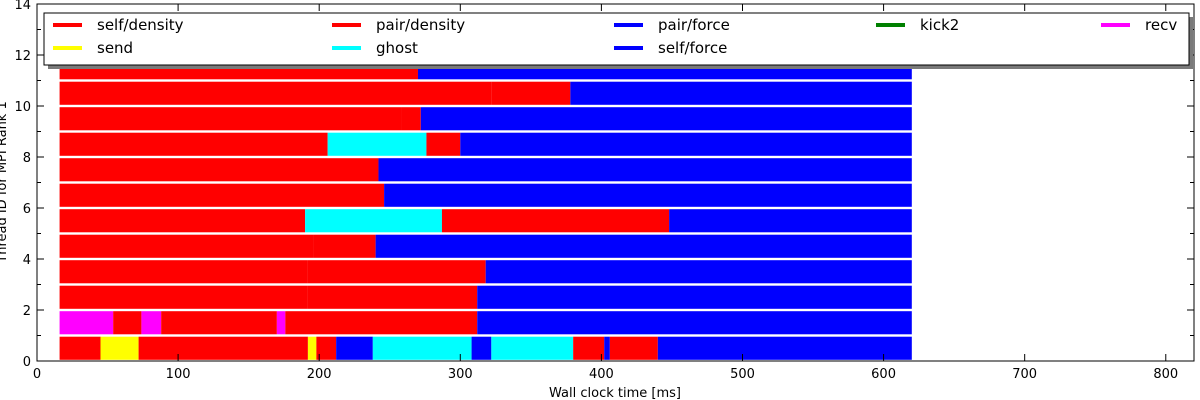 The height and width of the screenshot is (400, 1200). Describe the element at coordinates (140, 25) in the screenshot. I see `legend-label: self/density` at that location.